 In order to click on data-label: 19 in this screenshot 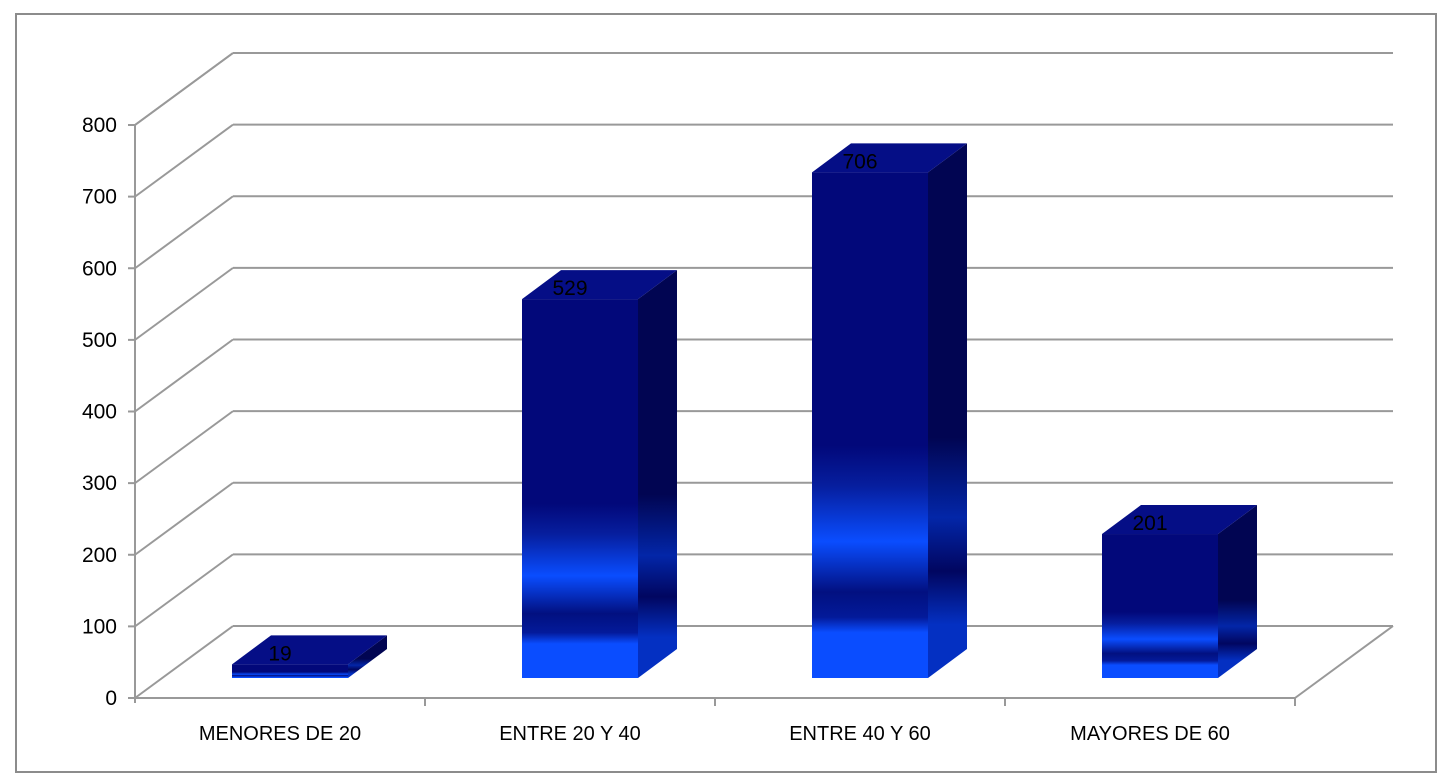, I will do `click(279, 653)`.